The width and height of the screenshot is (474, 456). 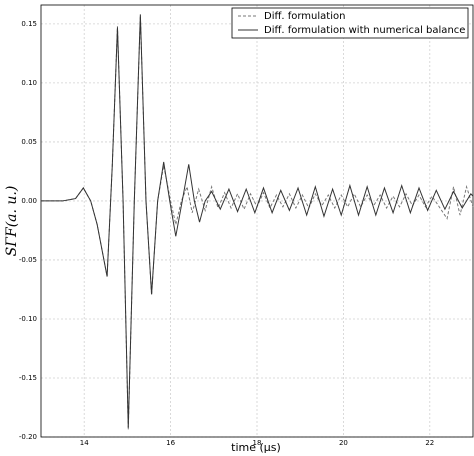 I want to click on legend-box, so click(x=350, y=23).